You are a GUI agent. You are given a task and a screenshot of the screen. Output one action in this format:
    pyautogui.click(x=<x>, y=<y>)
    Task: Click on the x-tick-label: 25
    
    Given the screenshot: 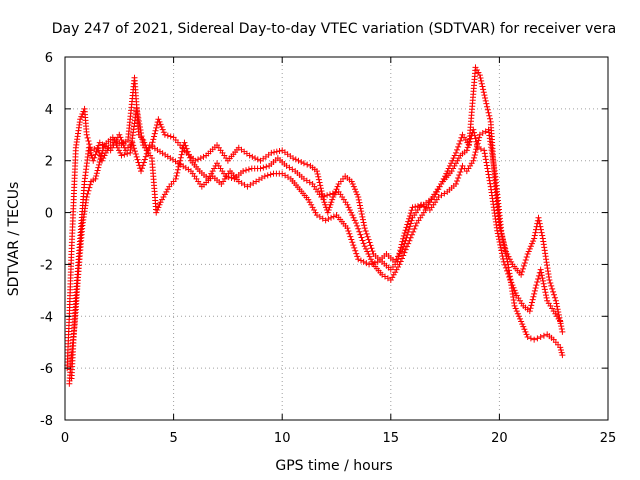 What is the action you would take?
    pyautogui.click(x=608, y=438)
    